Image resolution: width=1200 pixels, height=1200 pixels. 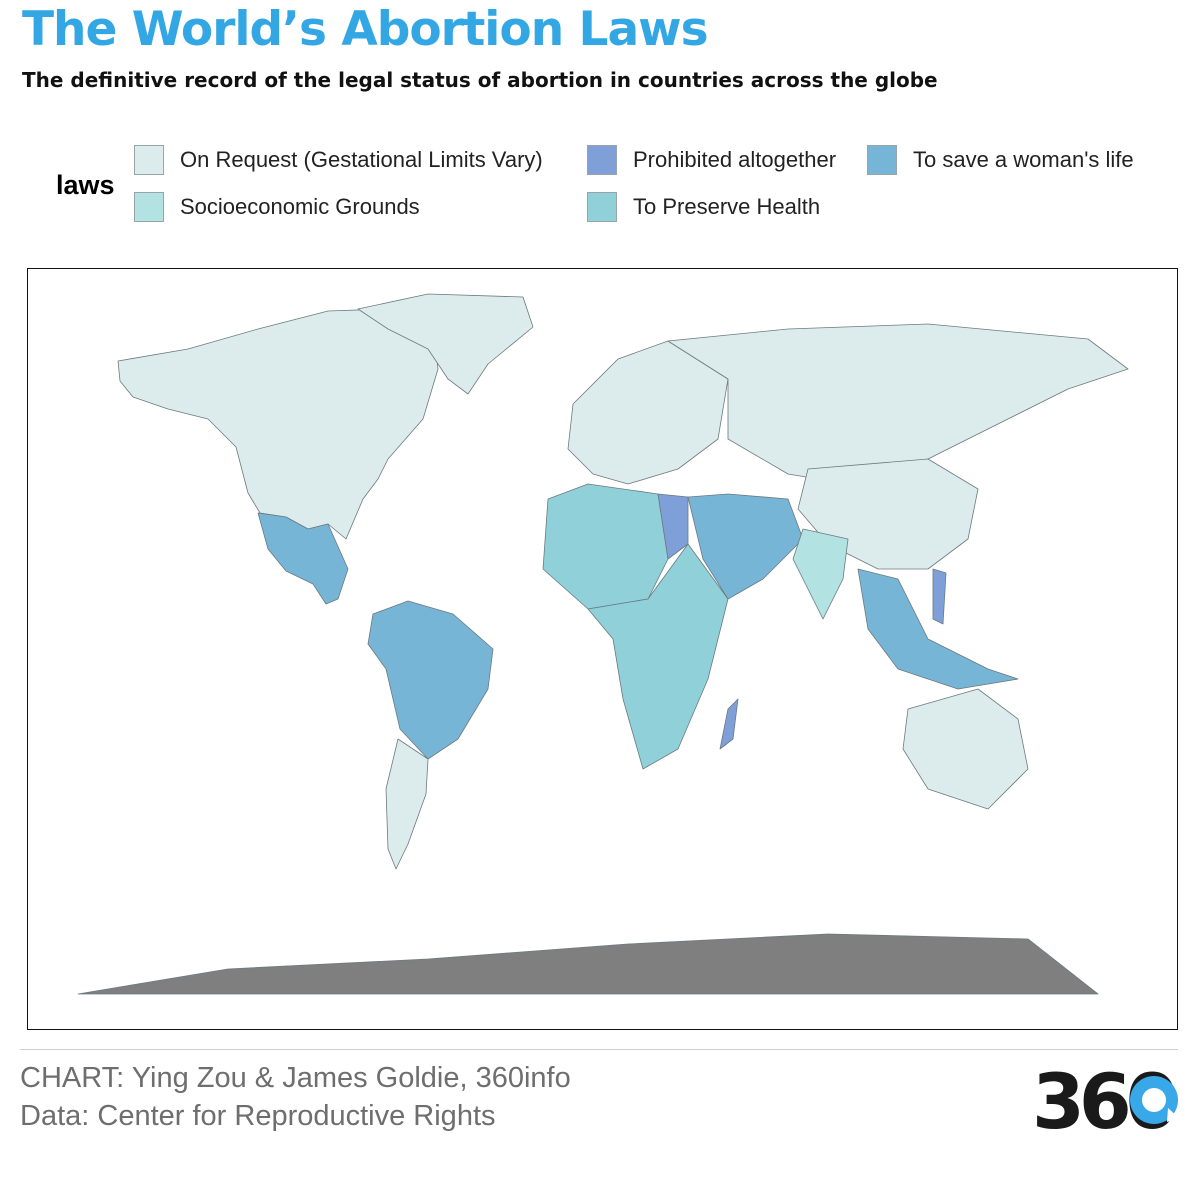 I want to click on region-madagascar, so click(x=729, y=724).